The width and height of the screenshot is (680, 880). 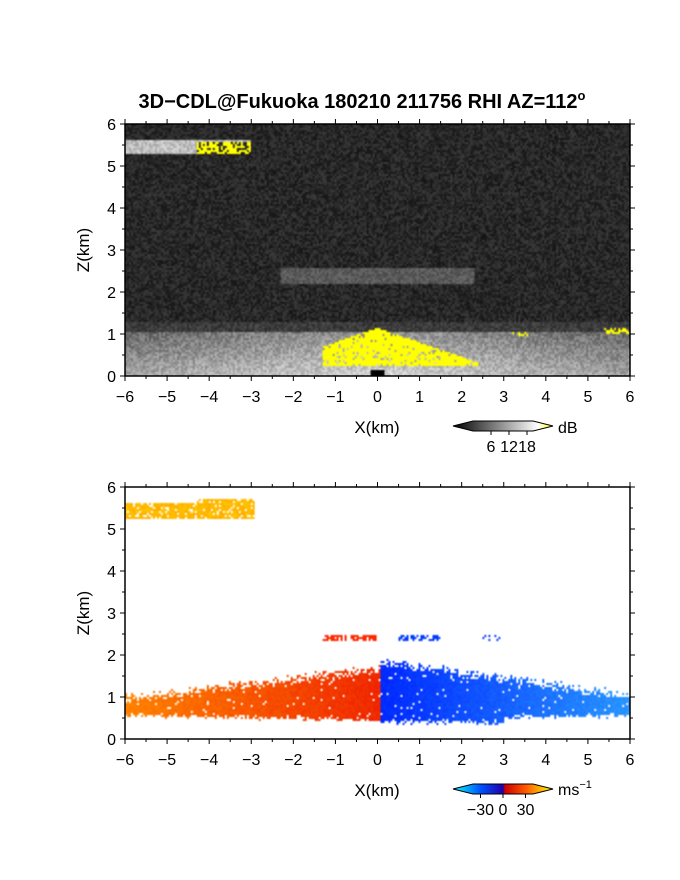 I want to click on colorbar-unit: ms−1, so click(x=575, y=789).